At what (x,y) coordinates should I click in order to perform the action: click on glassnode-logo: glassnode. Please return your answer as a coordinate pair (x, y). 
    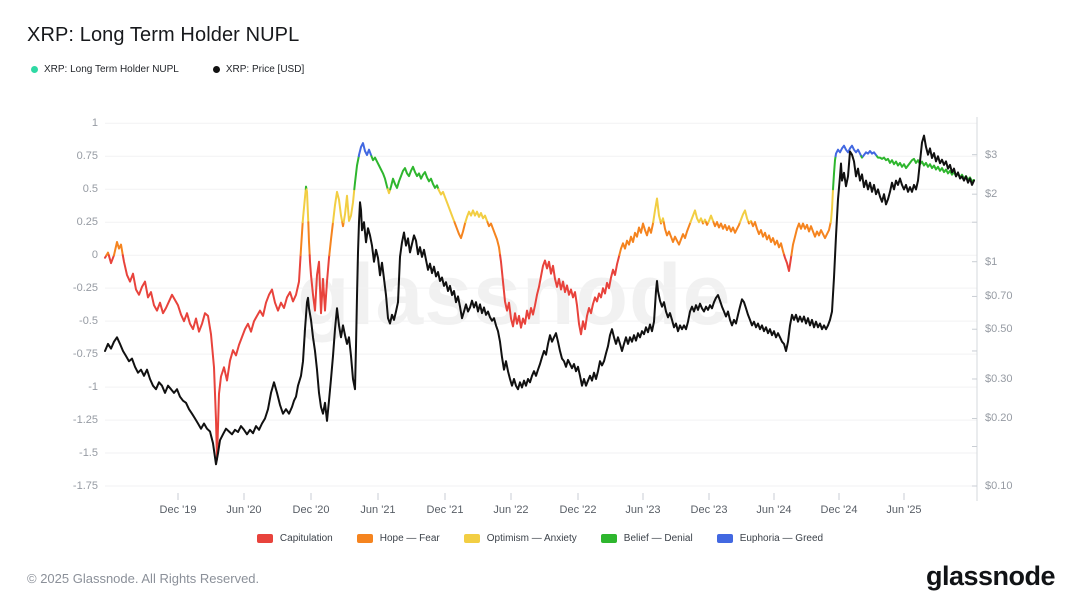
    Looking at the image, I should click on (990, 576).